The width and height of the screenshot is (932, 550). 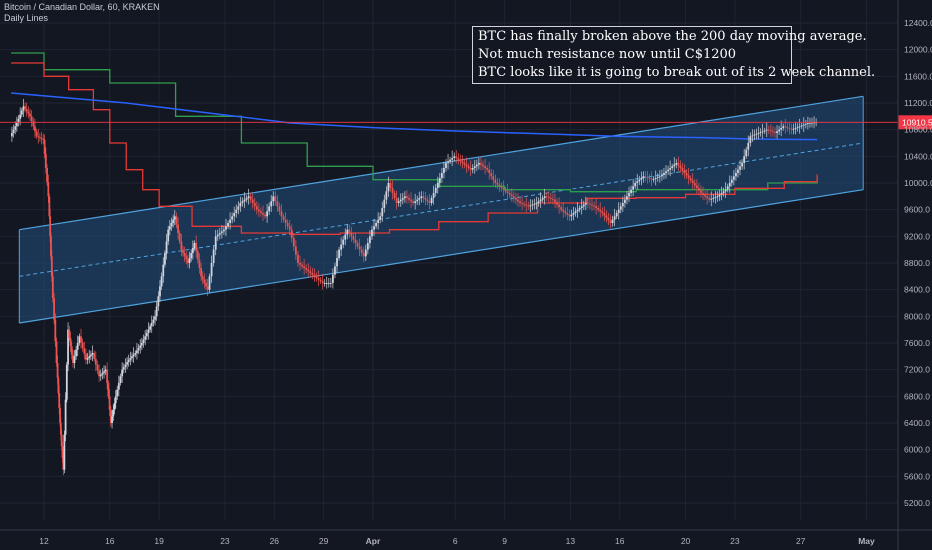 I want to click on x-tick-label: 13, so click(x=571, y=541).